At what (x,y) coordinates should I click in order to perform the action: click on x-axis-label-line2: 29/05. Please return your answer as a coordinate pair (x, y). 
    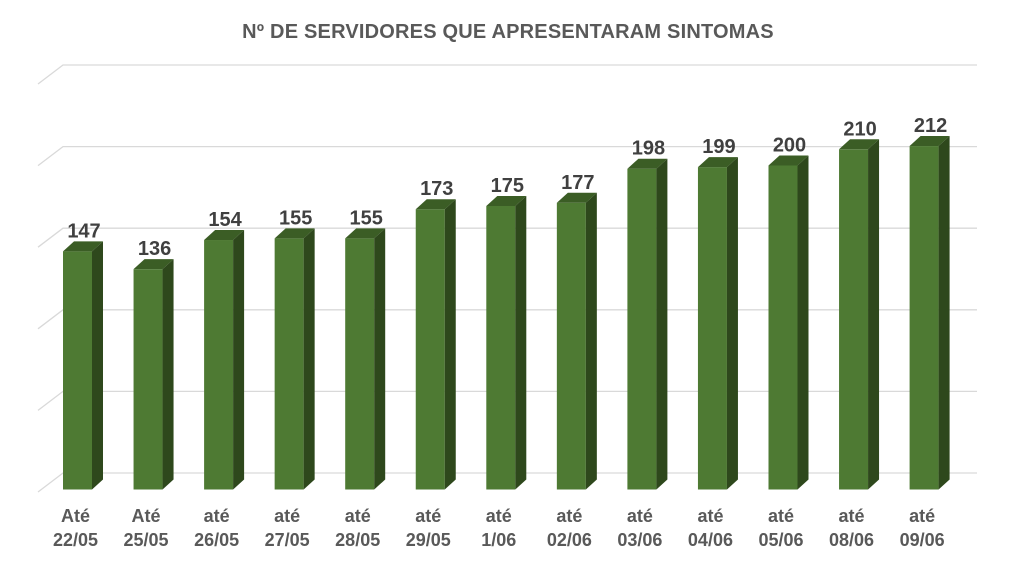
    Looking at the image, I should click on (428, 540).